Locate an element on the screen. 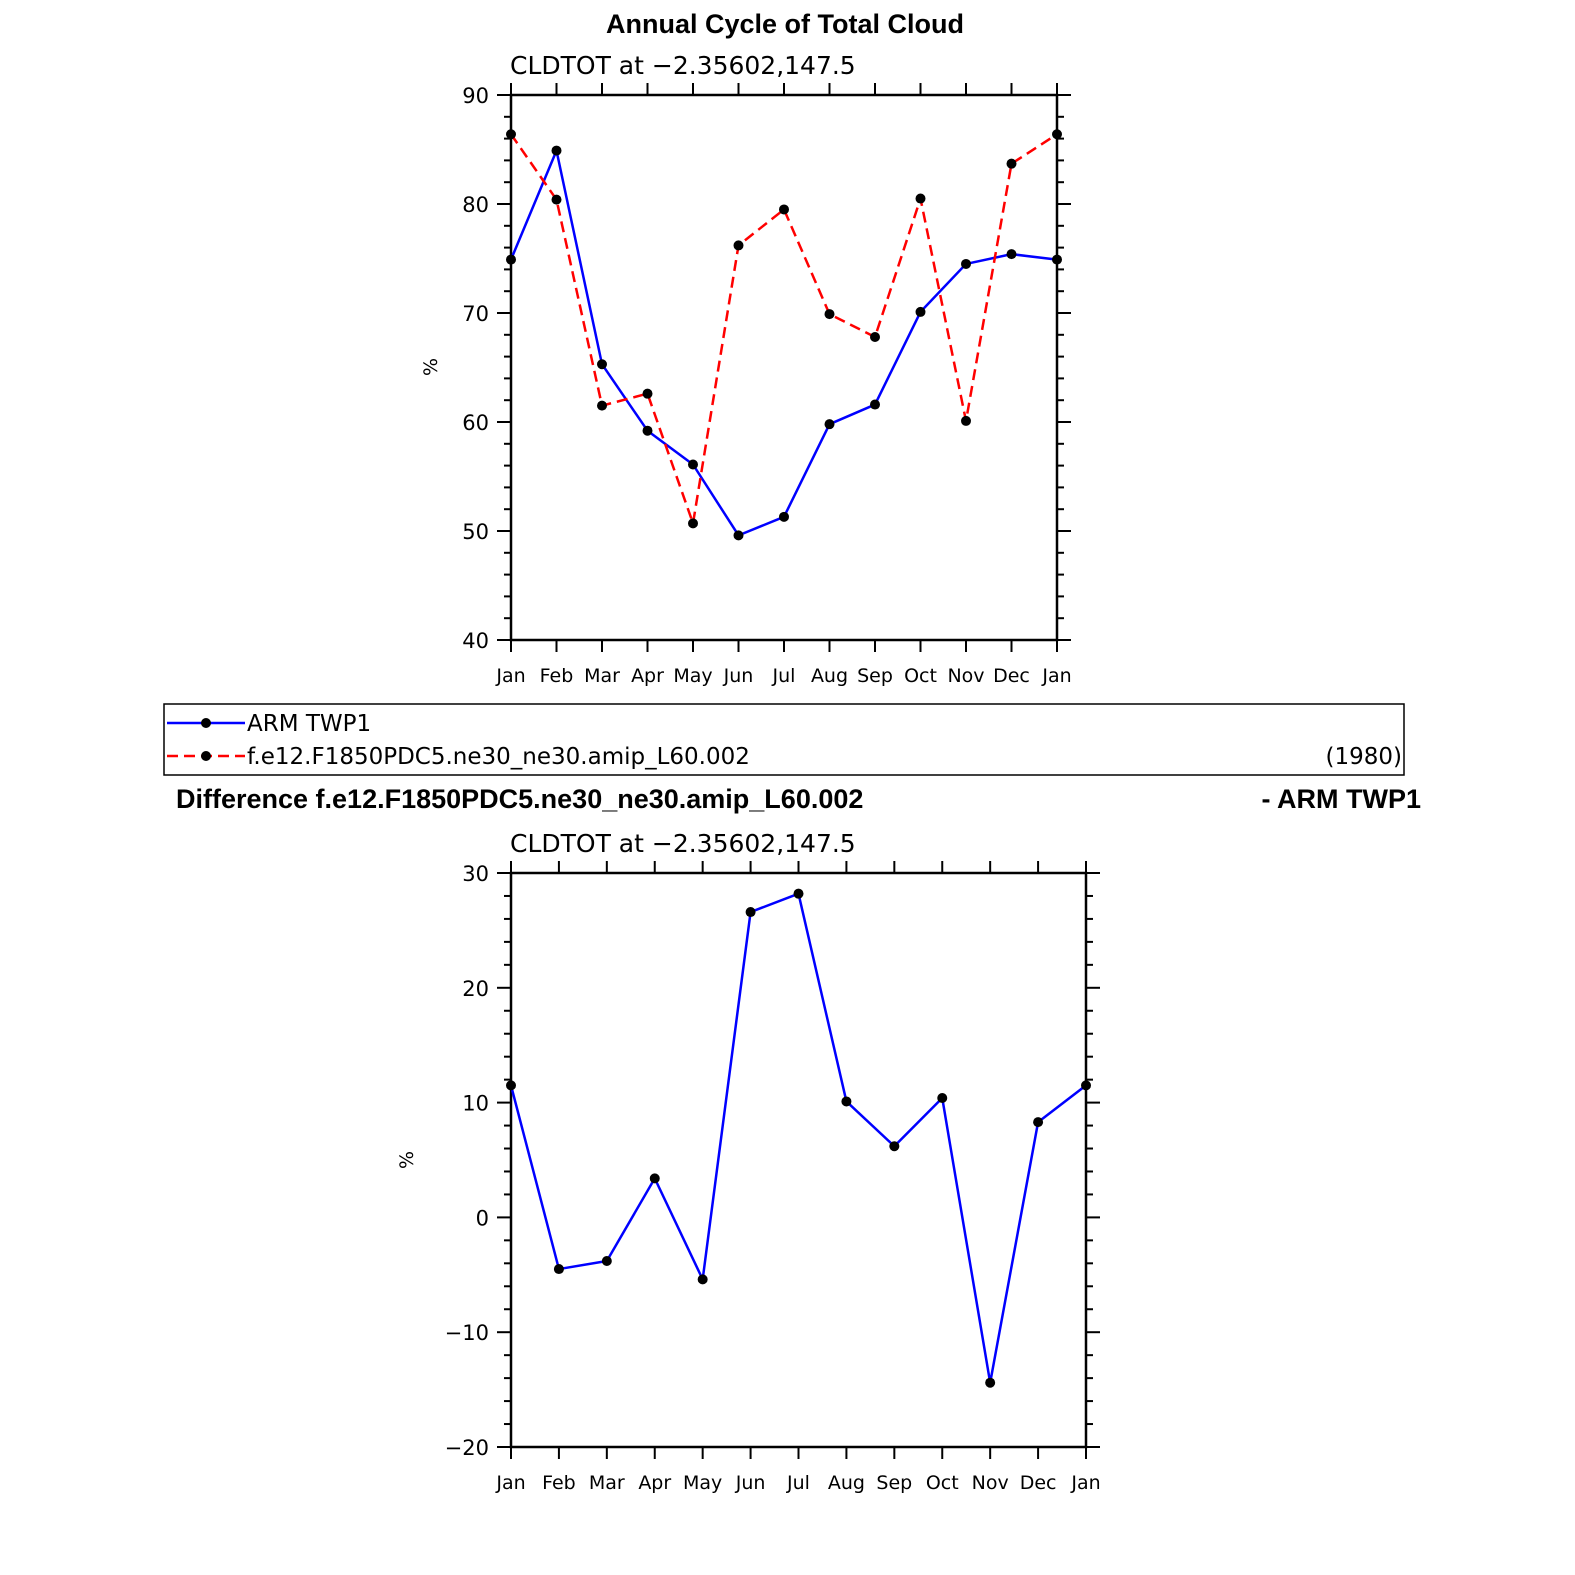 This screenshot has width=1575, height=1575. y-tick-label: −10 is located at coordinates (467, 1333).